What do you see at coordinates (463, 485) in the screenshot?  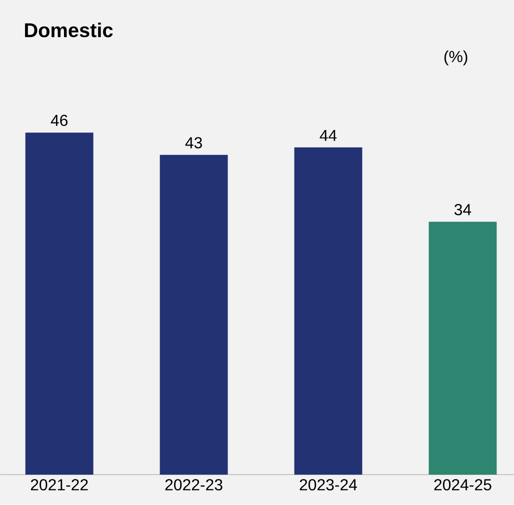 I see `x-tick-label: 2024-25` at bounding box center [463, 485].